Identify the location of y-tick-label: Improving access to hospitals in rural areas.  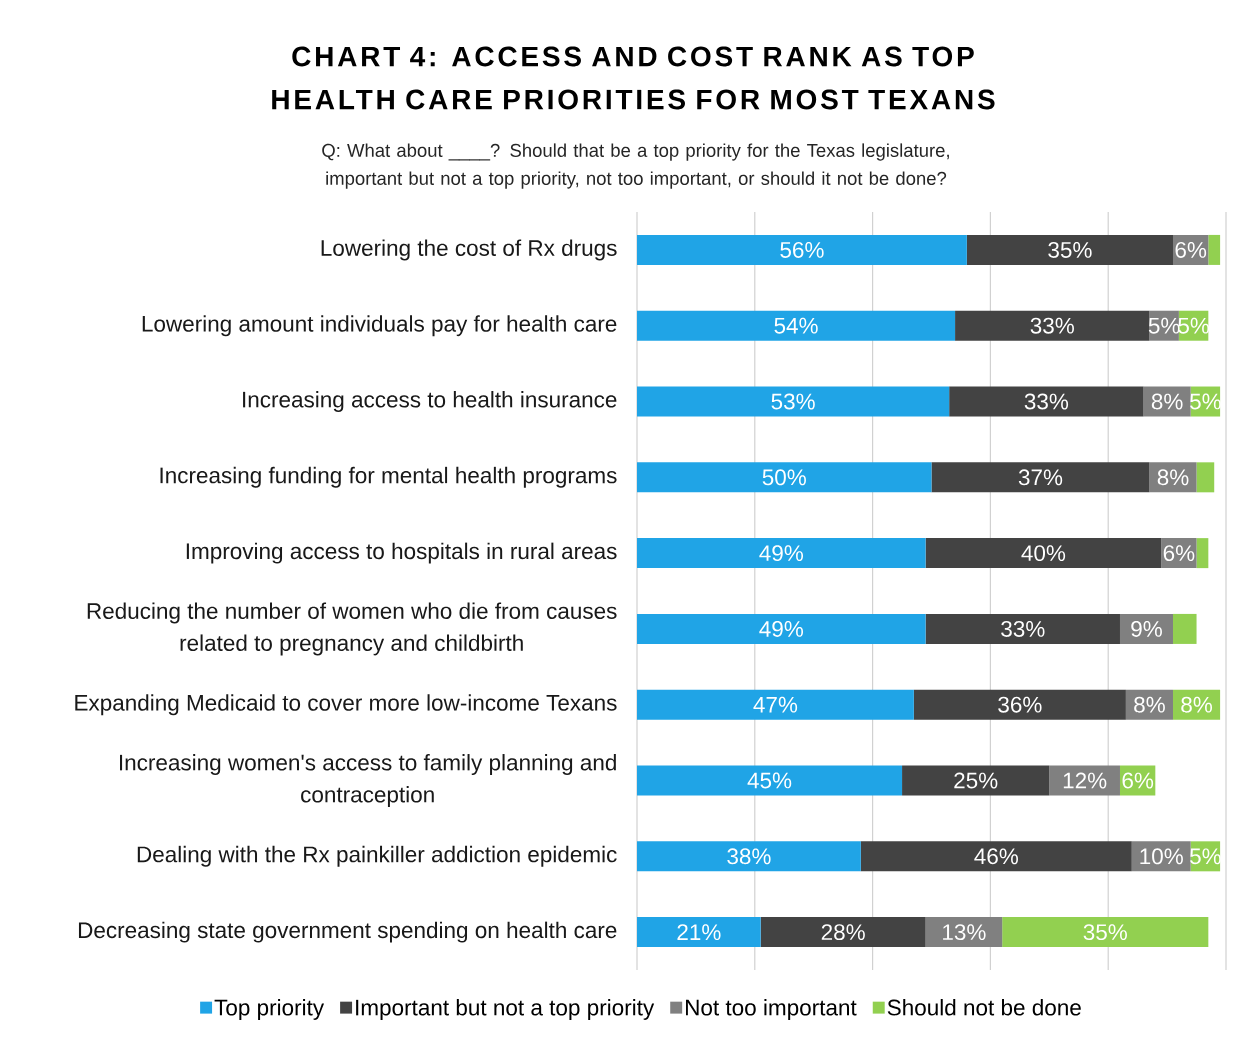
(401, 553).